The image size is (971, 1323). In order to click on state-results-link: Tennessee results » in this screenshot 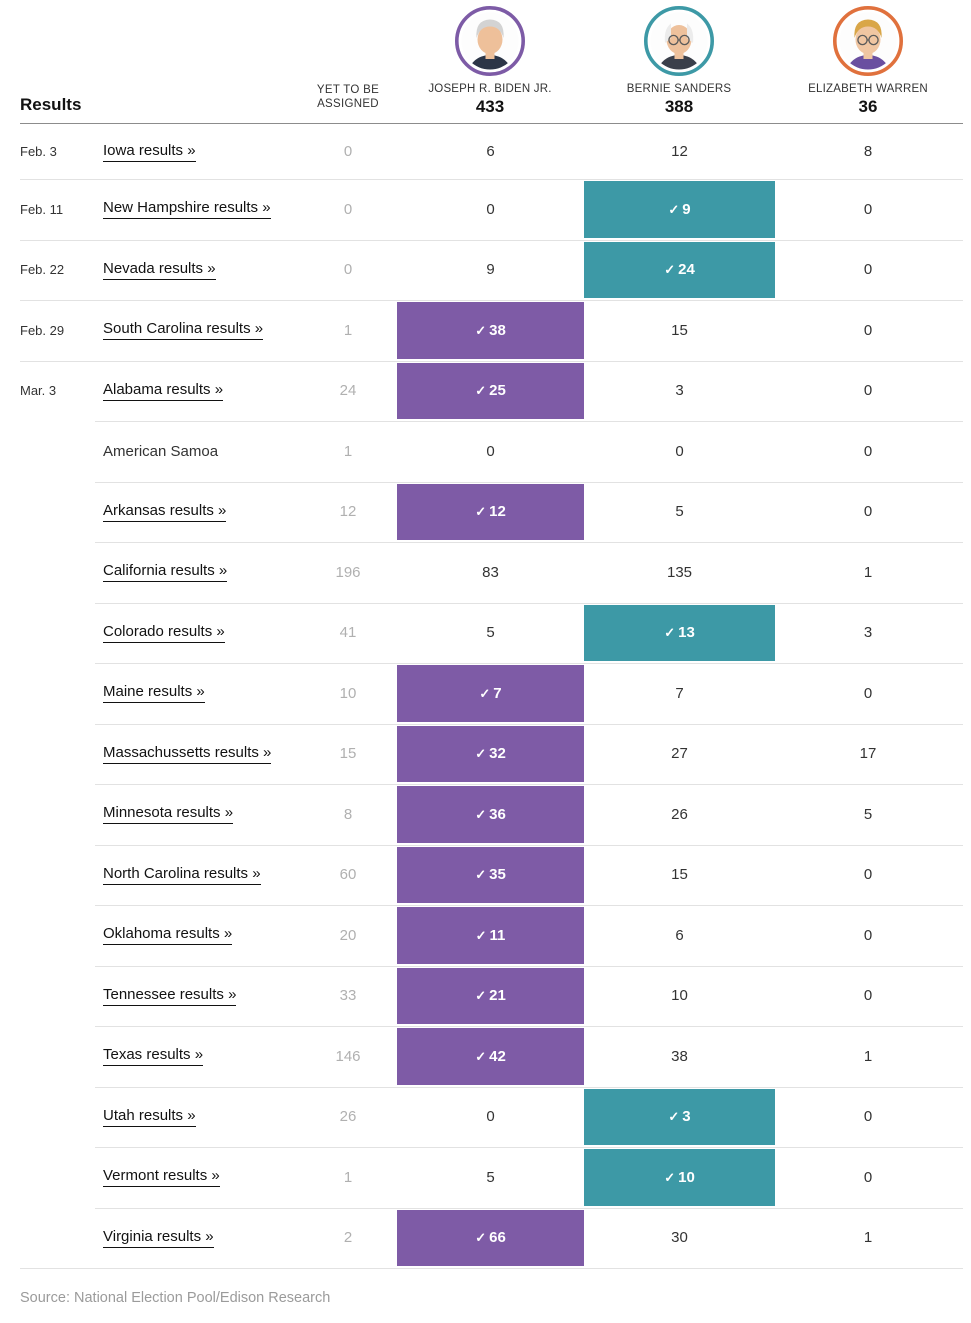, I will do `click(170, 996)`.